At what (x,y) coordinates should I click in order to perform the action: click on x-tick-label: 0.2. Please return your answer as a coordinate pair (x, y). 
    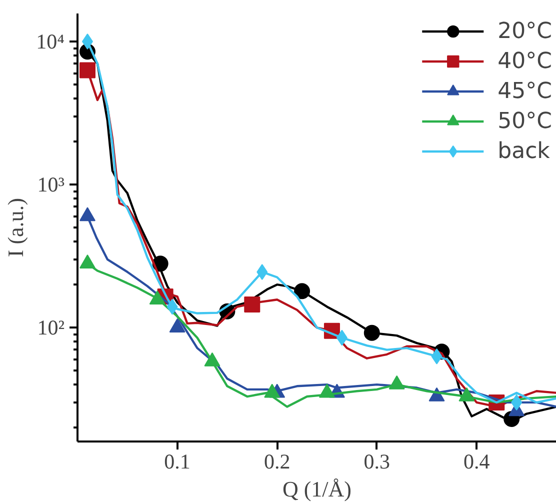
    Looking at the image, I should click on (277, 462).